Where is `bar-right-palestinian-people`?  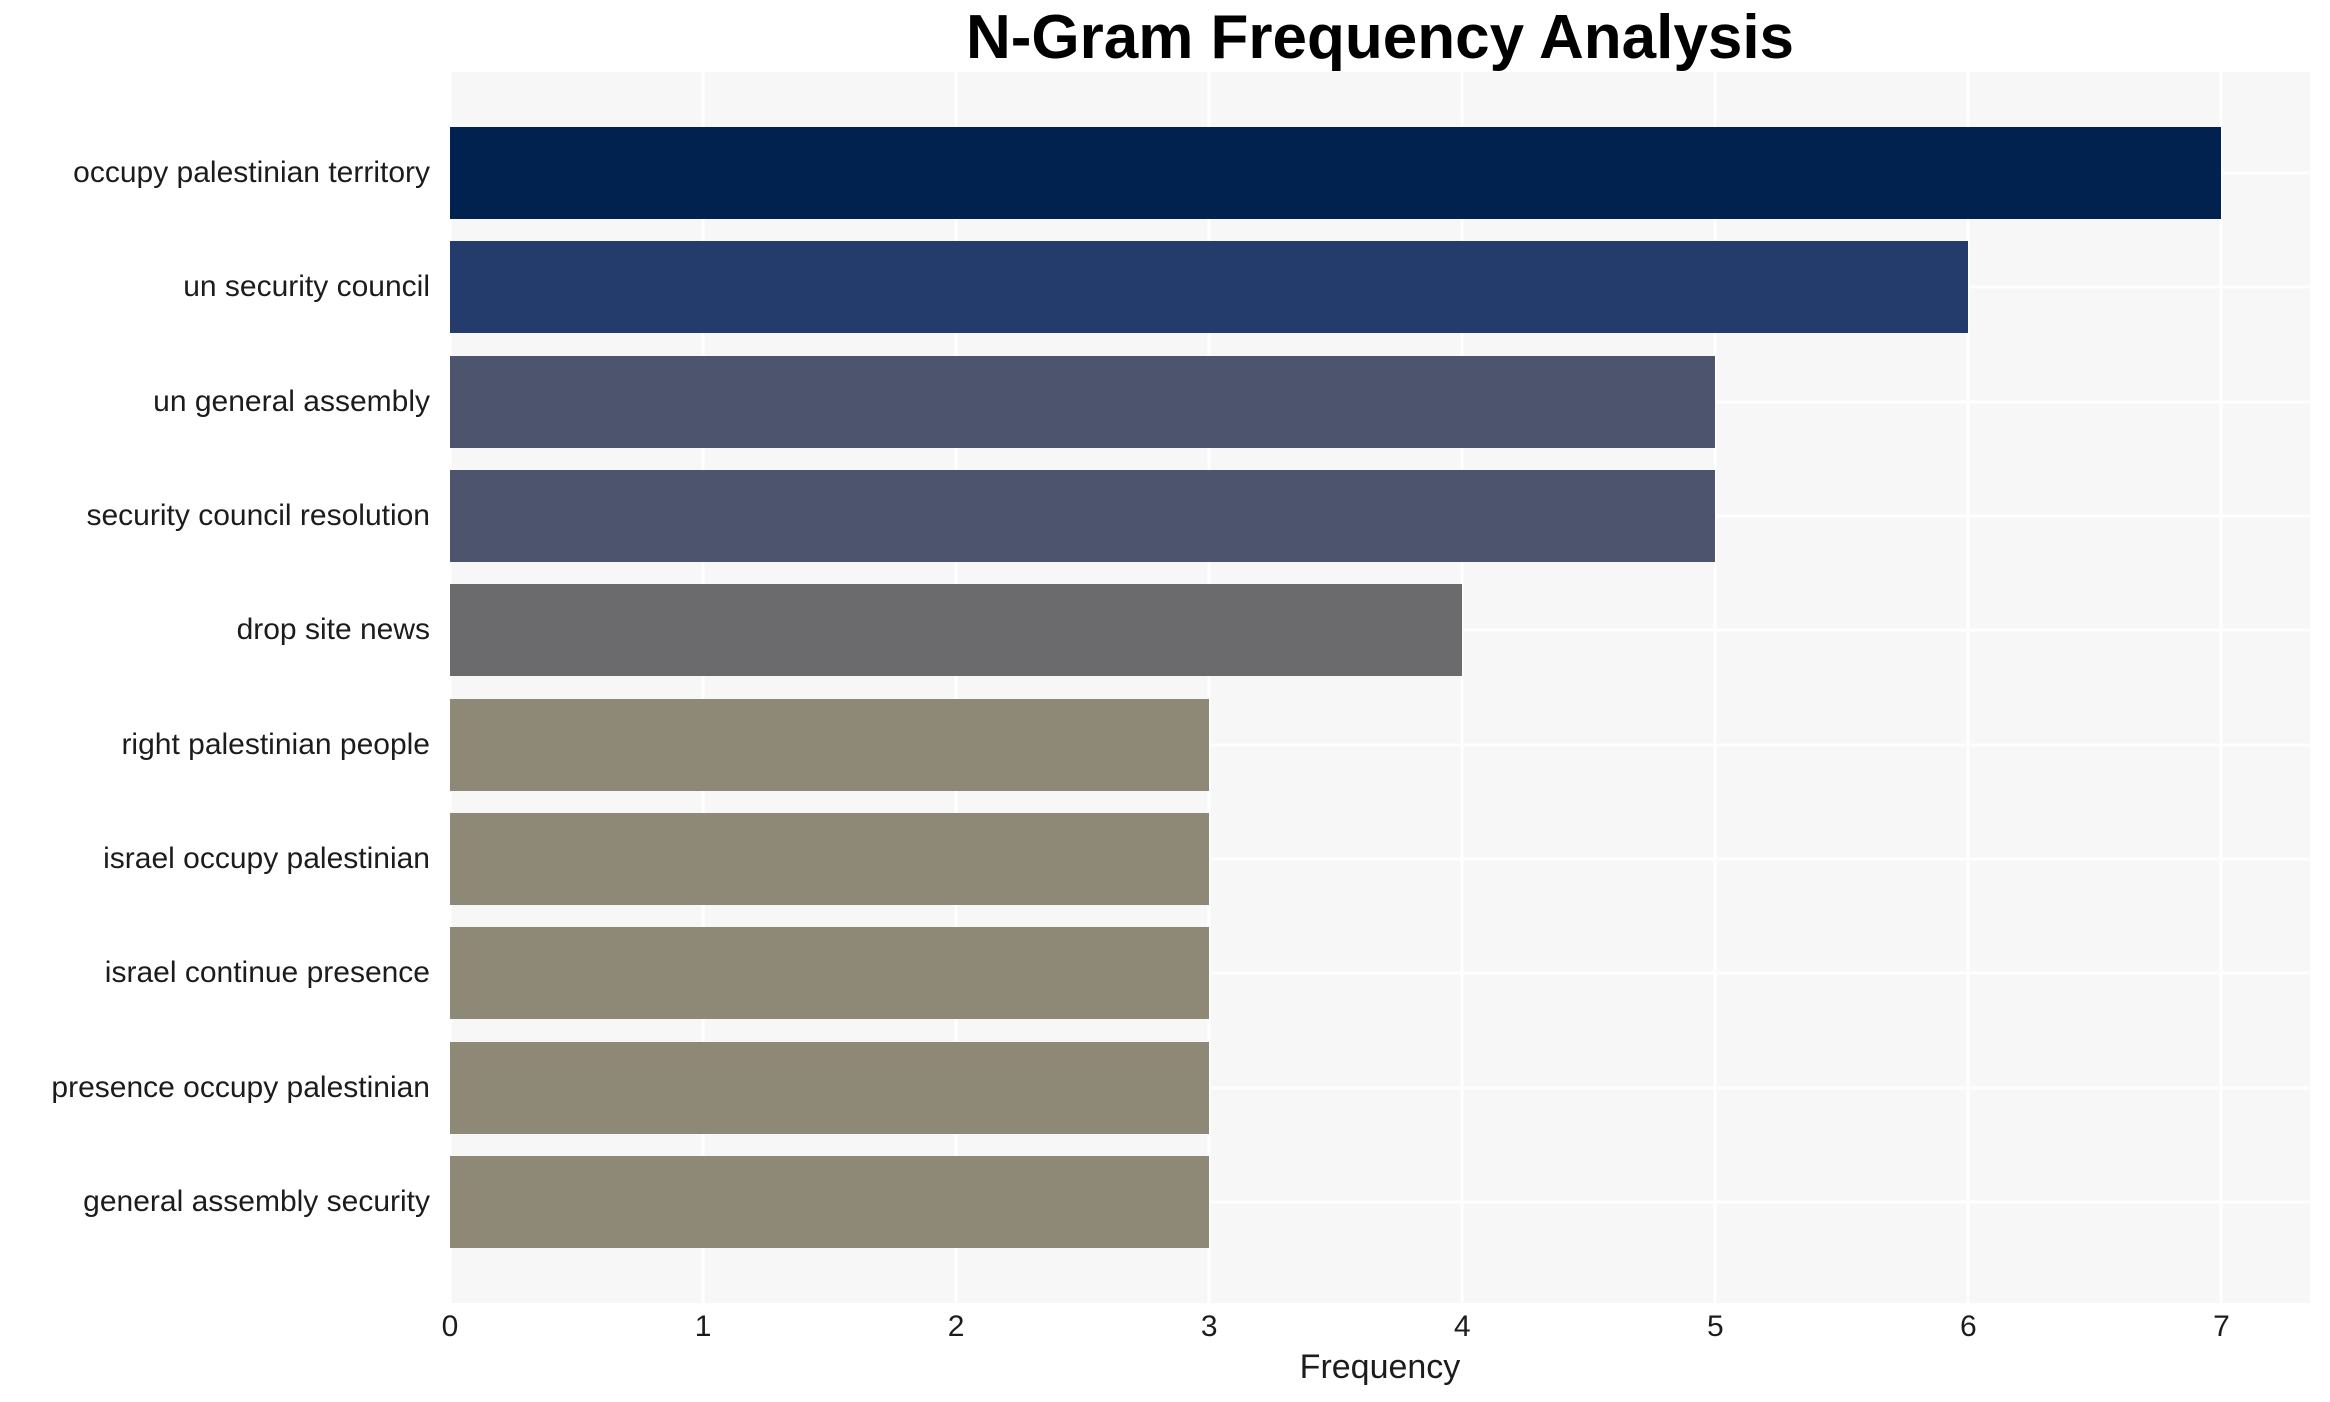
bar-right-palestinian-people is located at coordinates (830, 744).